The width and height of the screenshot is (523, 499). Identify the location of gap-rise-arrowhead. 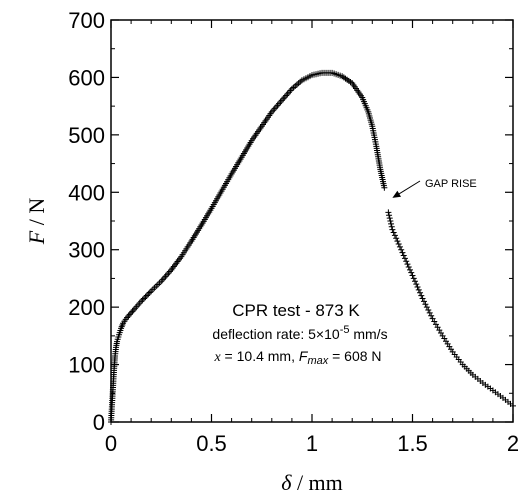
(397, 194).